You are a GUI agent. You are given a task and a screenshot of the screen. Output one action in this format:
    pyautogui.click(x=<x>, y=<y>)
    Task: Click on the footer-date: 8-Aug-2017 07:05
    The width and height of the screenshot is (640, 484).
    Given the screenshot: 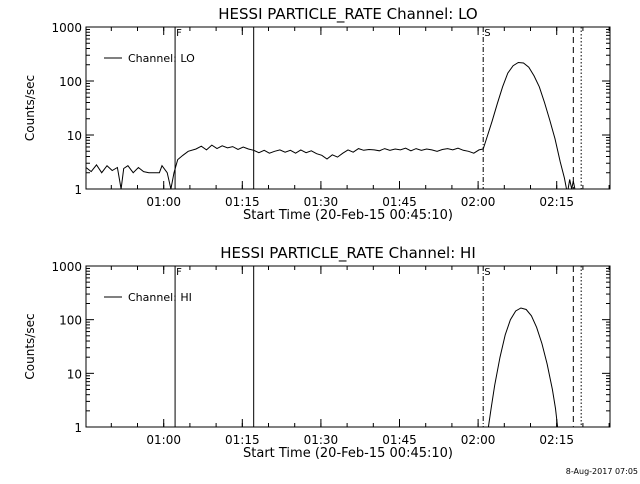 What is the action you would take?
    pyautogui.click(x=602, y=471)
    